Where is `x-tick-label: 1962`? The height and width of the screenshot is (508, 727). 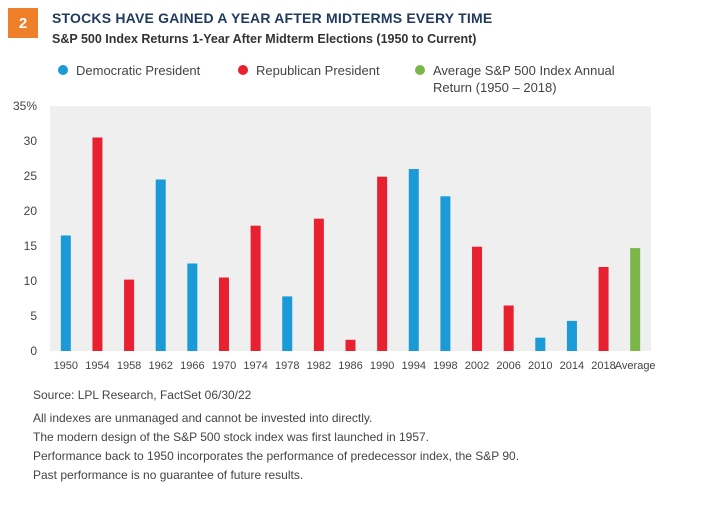
x-tick-label: 1962 is located at coordinates (160, 366).